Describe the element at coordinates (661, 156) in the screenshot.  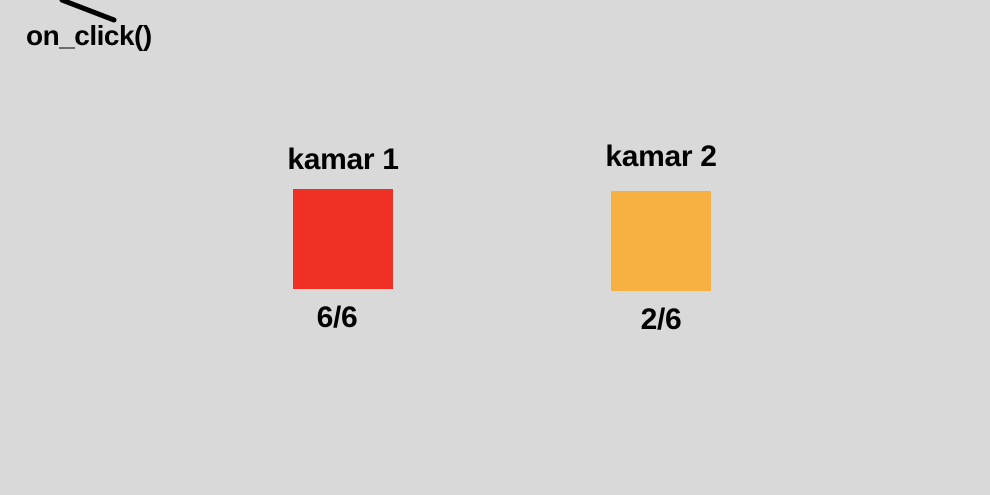
I see `room-title: kamar 2` at that location.